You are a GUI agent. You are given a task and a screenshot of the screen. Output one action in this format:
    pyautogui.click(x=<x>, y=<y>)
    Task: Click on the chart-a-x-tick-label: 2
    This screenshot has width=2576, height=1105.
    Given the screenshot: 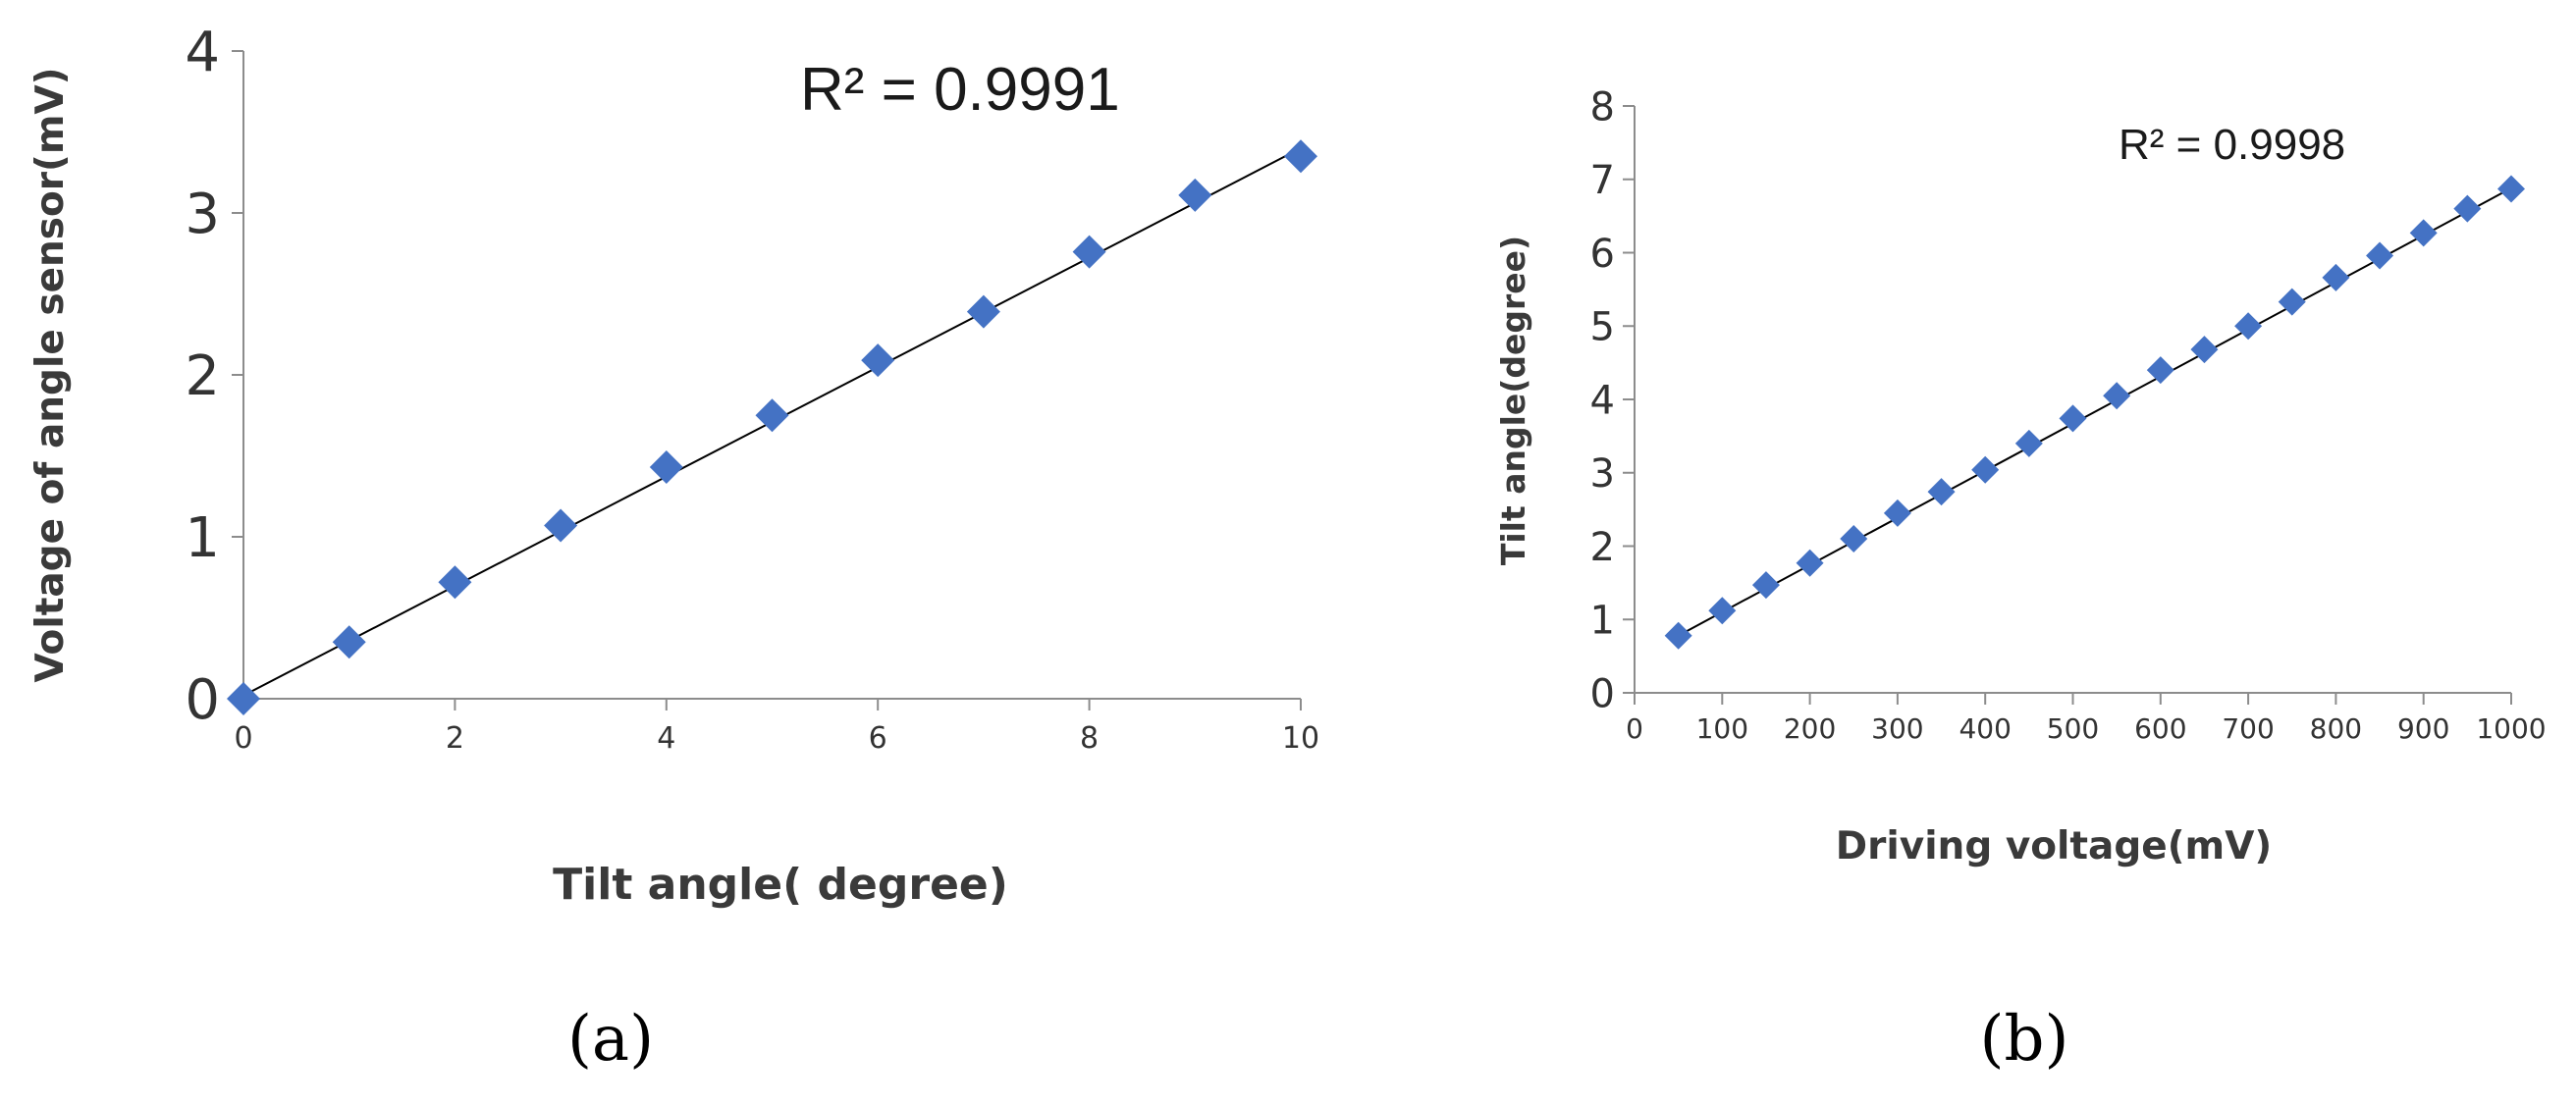 What is the action you would take?
    pyautogui.click(x=455, y=738)
    